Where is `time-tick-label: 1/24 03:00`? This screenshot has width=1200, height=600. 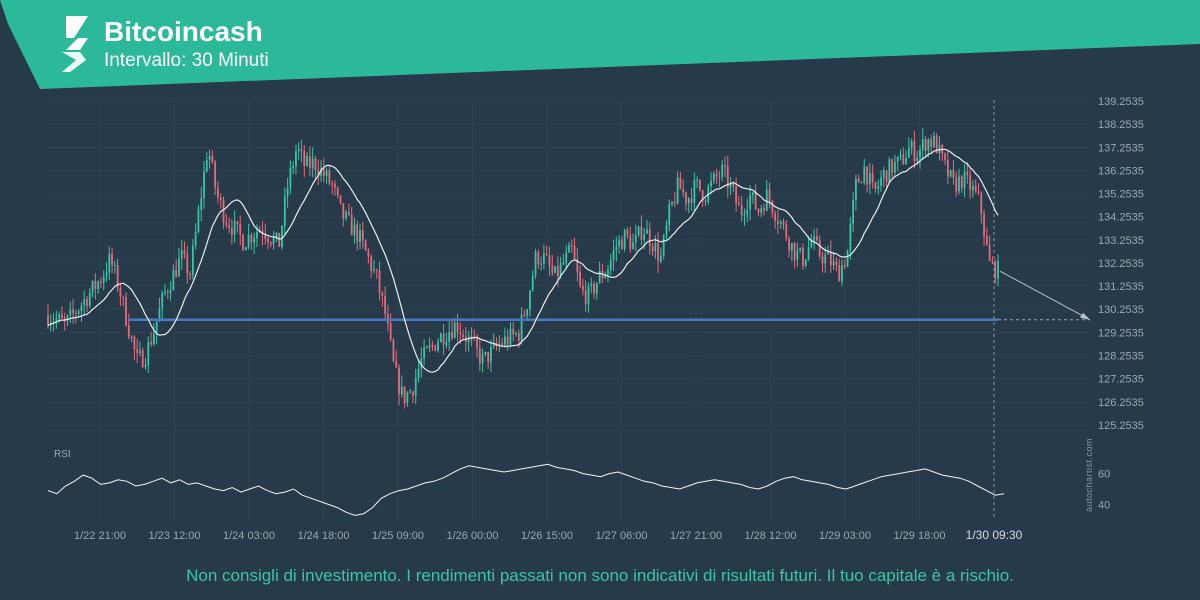 time-tick-label: 1/24 03:00 is located at coordinates (249, 536).